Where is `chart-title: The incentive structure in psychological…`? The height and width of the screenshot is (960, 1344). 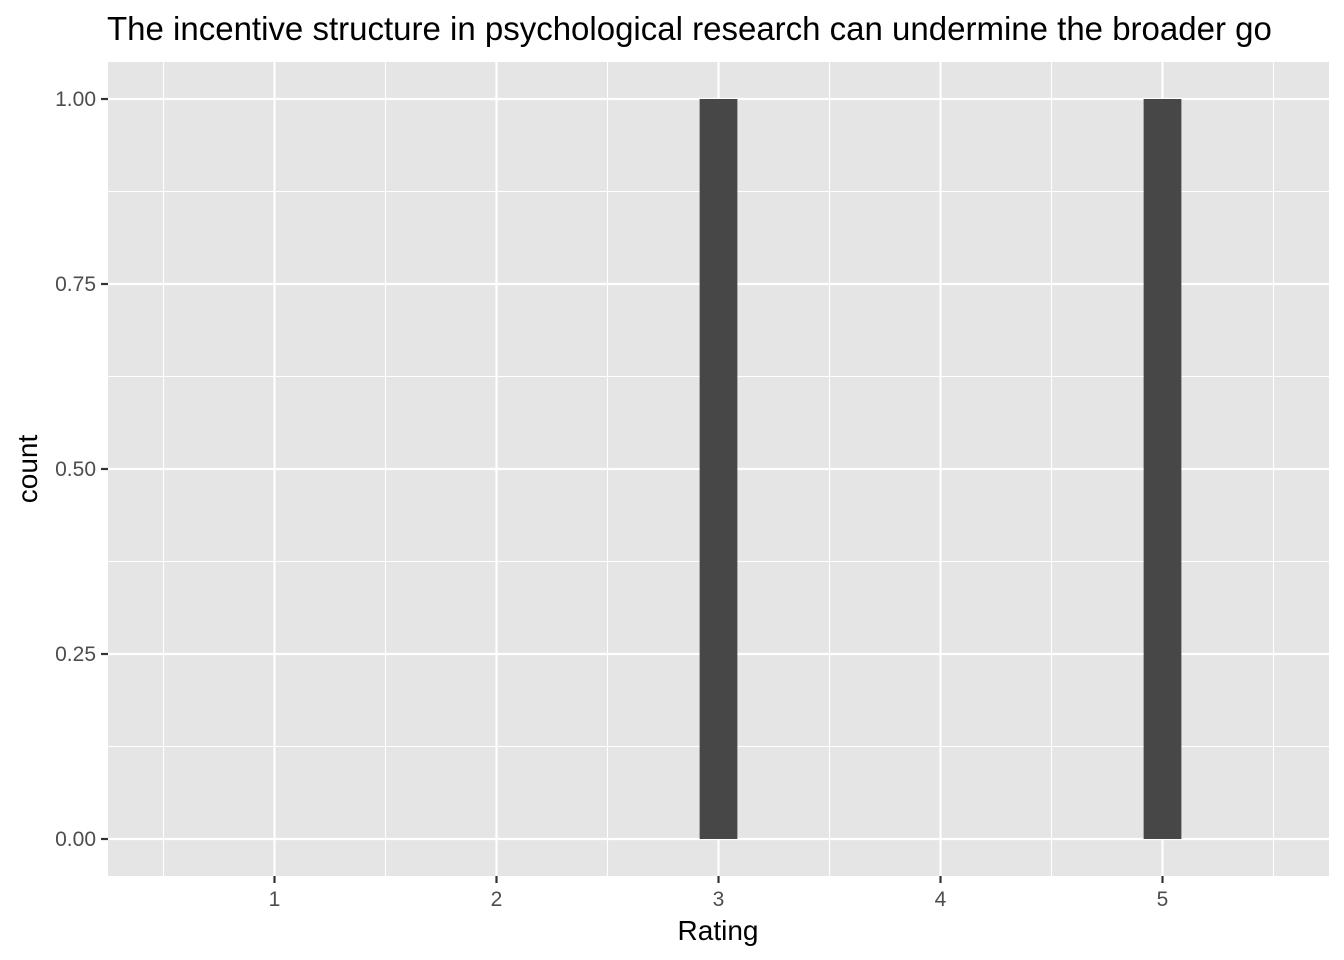 chart-title: The incentive structure in psychological… is located at coordinates (689, 28).